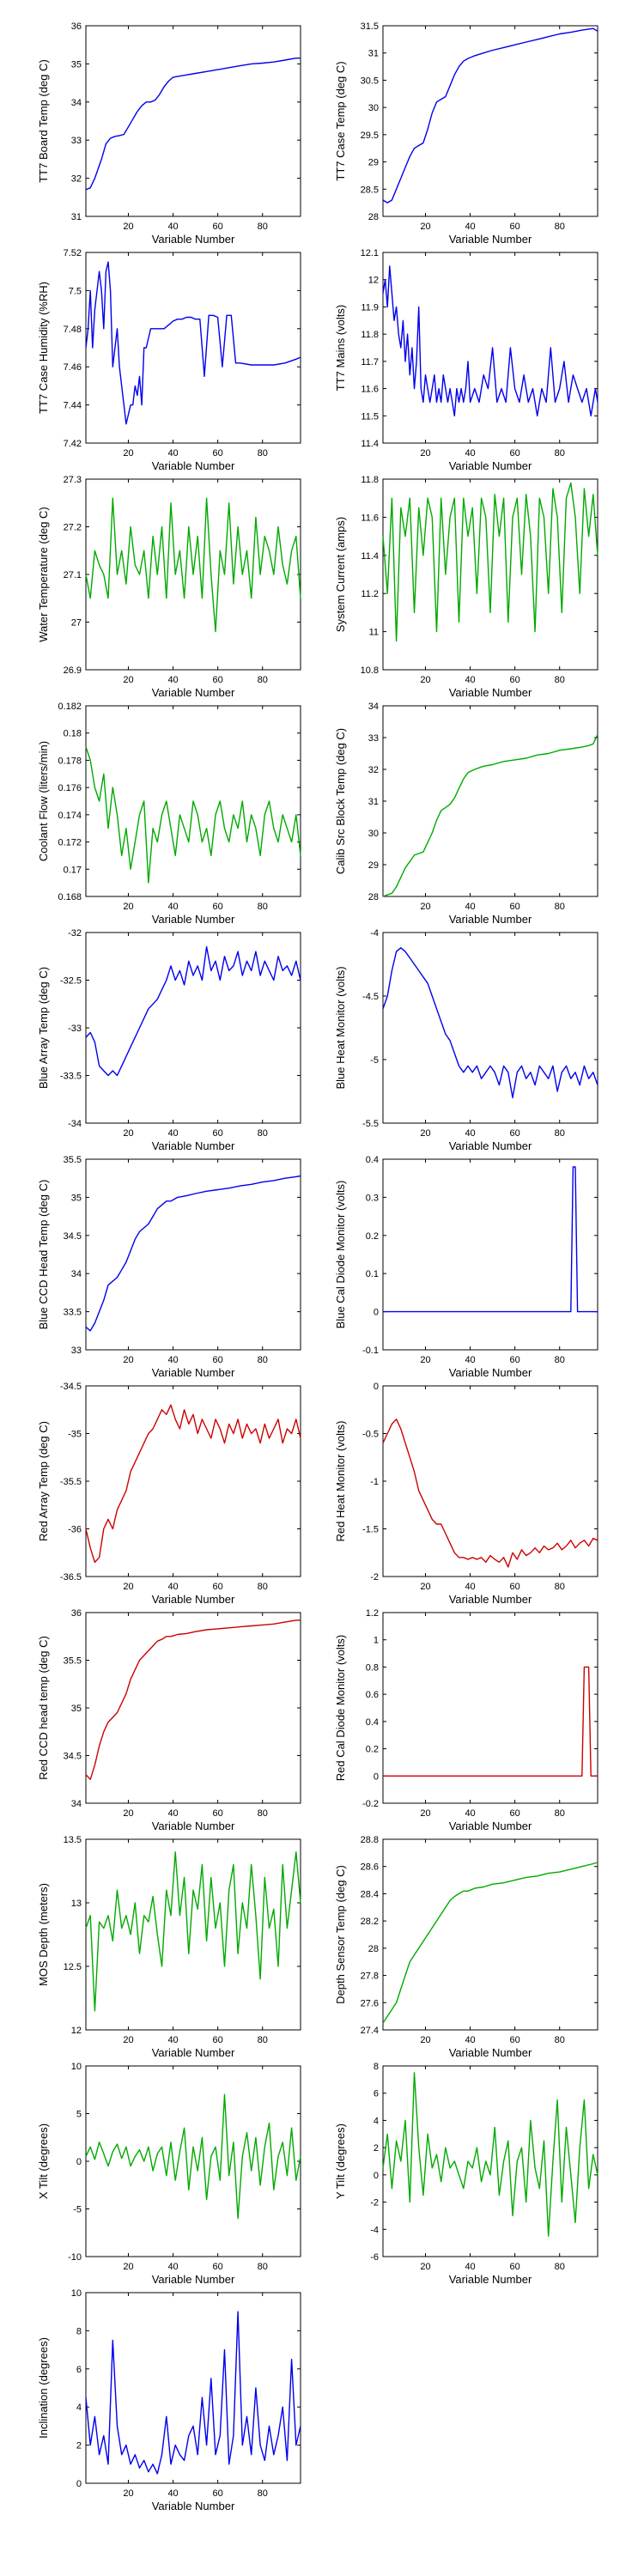 This screenshot has width=644, height=2576. Describe the element at coordinates (44, 801) in the screenshot. I see `y-axis-label: Coolant Flow (liters/min)` at that location.